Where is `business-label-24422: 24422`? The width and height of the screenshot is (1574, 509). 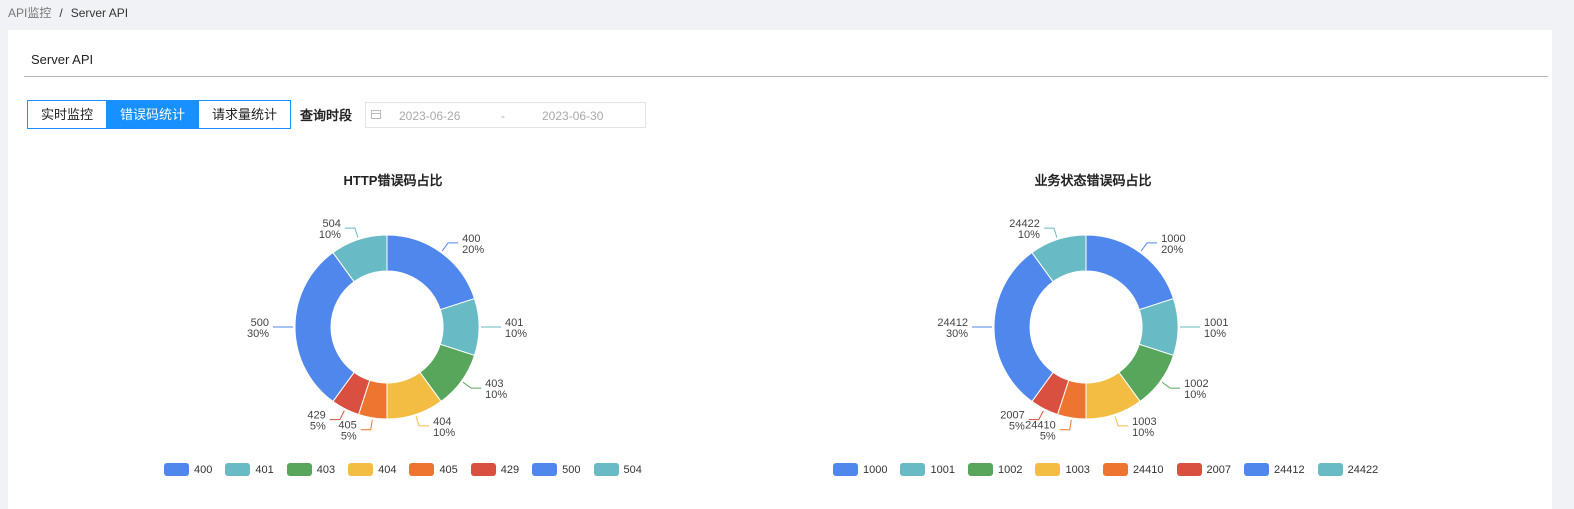 business-label-24422: 24422 is located at coordinates (1024, 224).